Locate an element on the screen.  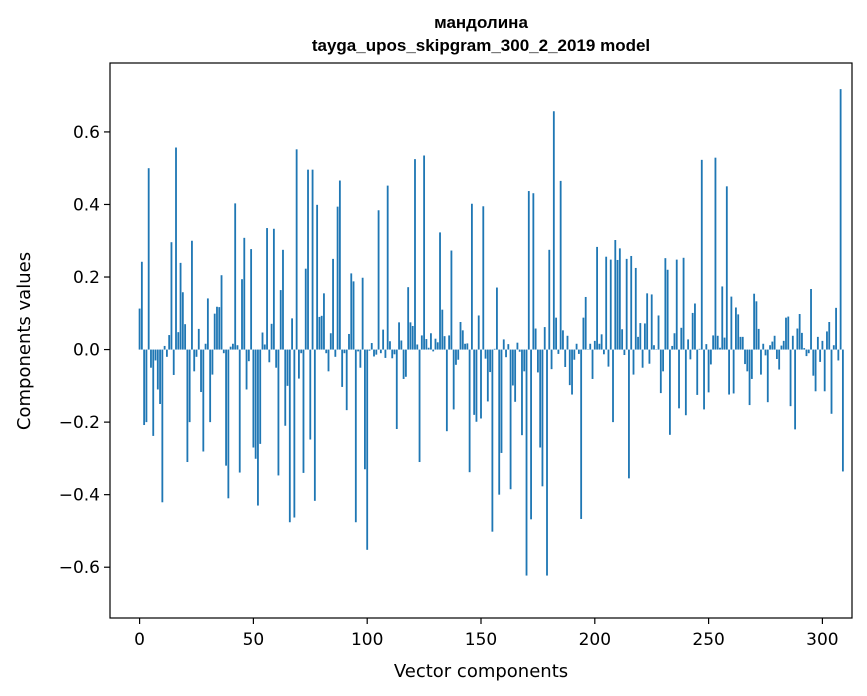
y-tick-label: −0.6 is located at coordinates (79, 568).